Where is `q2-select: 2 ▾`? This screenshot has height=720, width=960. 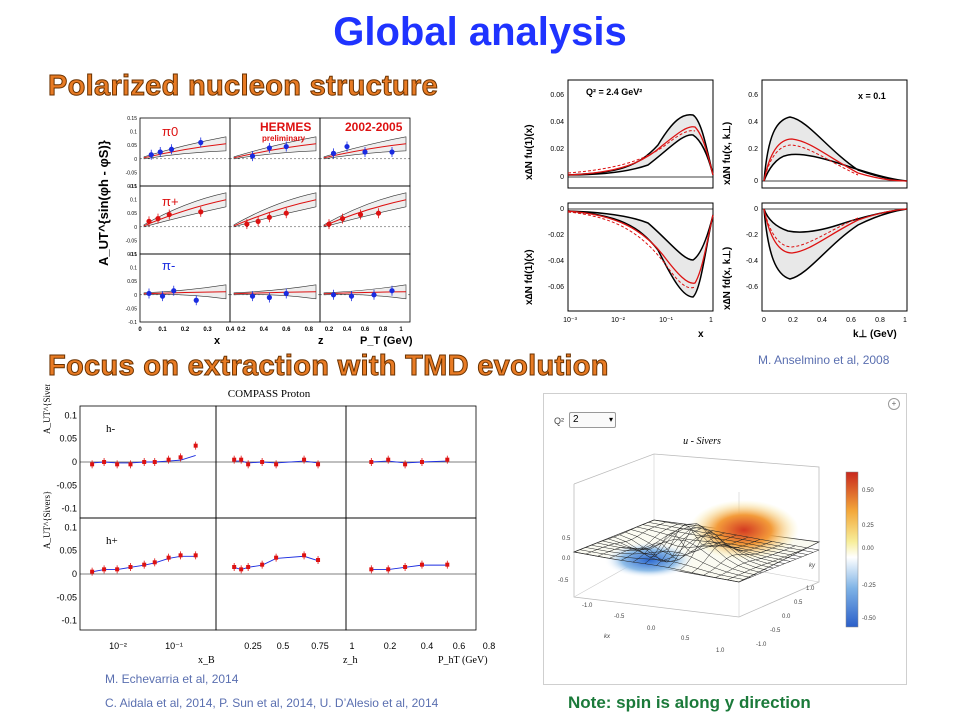 q2-select: 2 ▾ is located at coordinates (592, 420).